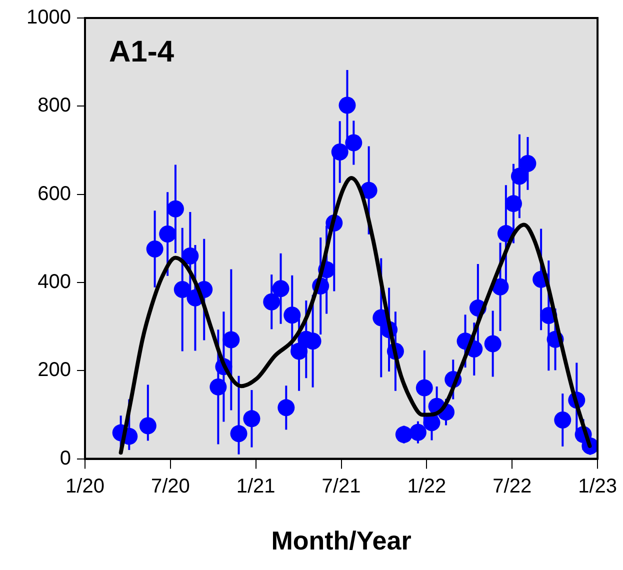 The height and width of the screenshot is (570, 623). I want to click on y-tick-label: 400, so click(54, 281).